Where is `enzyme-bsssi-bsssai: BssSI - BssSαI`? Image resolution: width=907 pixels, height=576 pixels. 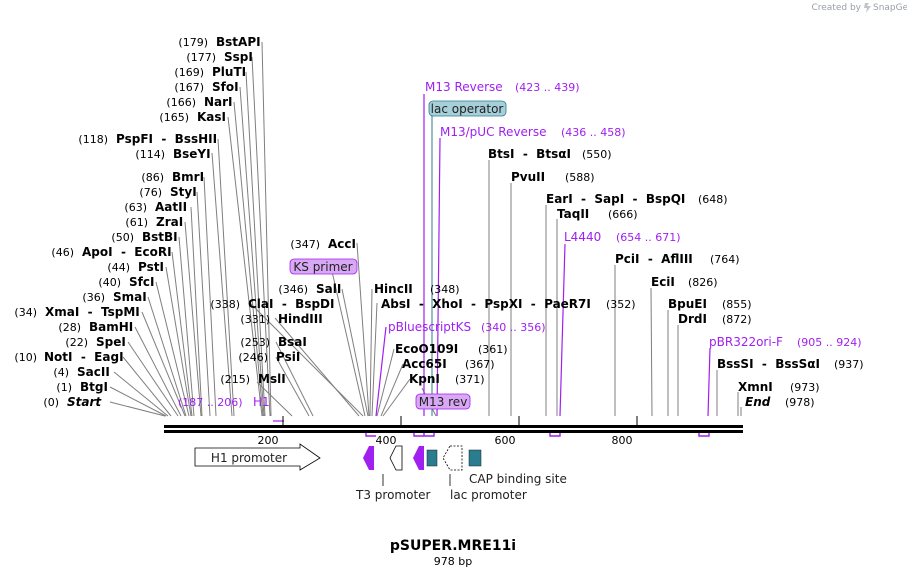
enzyme-bsssi-bsssai: BssSI - BssSαI is located at coordinates (768, 364).